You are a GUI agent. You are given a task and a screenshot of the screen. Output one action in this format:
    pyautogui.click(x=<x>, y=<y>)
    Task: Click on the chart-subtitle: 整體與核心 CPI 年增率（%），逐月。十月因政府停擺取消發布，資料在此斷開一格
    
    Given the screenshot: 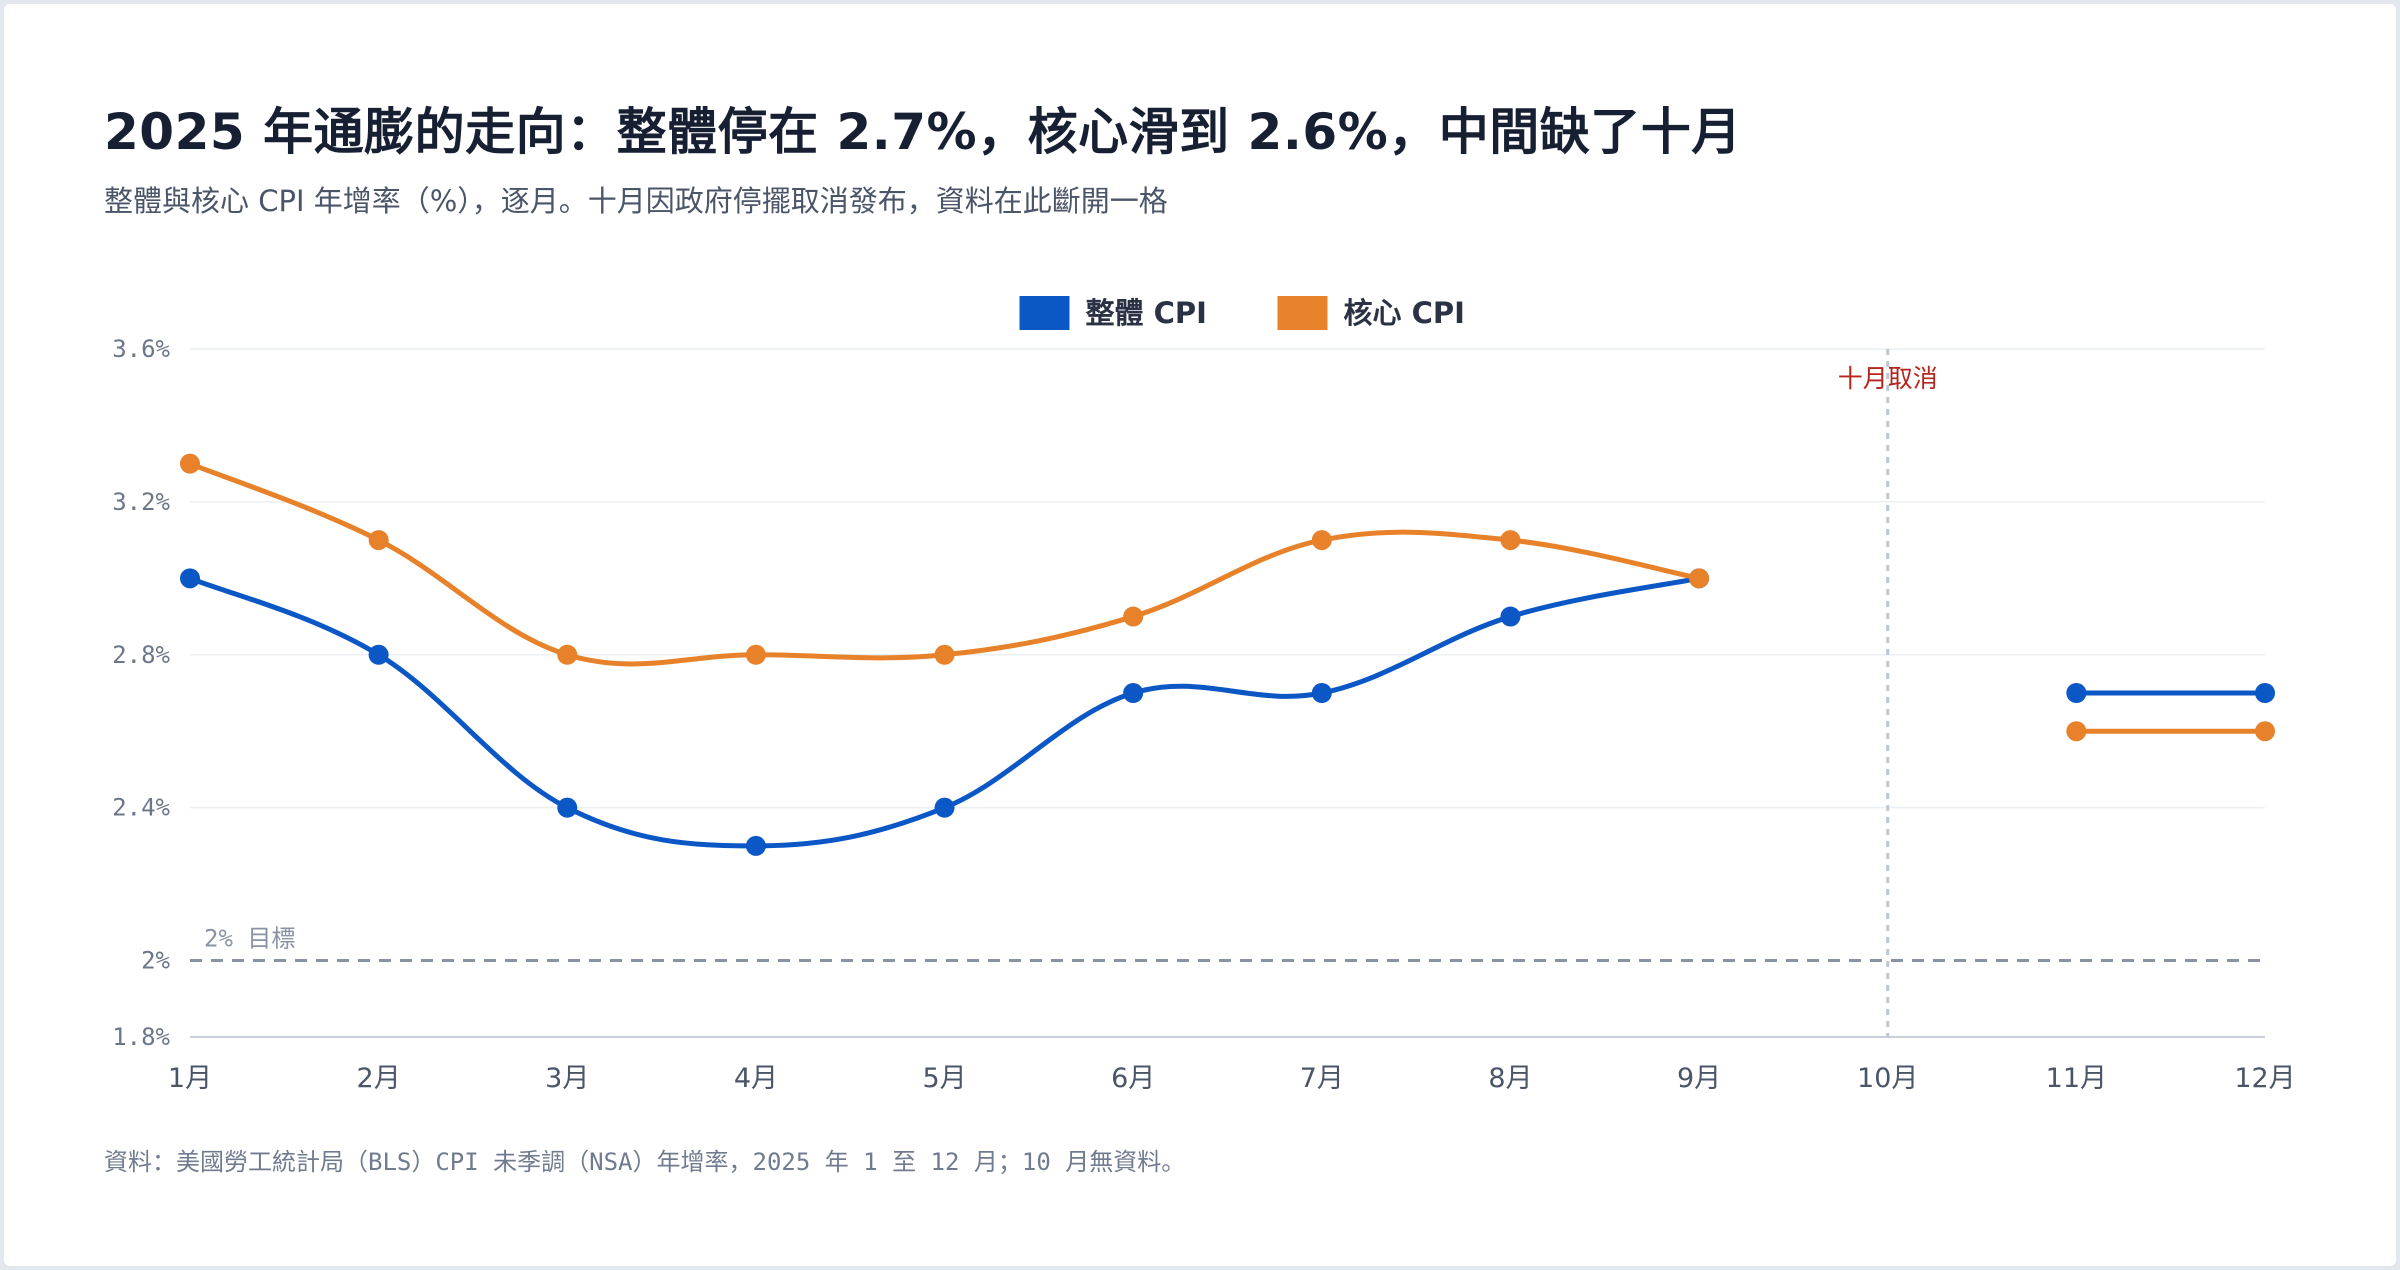 What is the action you would take?
    pyautogui.click(x=636, y=201)
    